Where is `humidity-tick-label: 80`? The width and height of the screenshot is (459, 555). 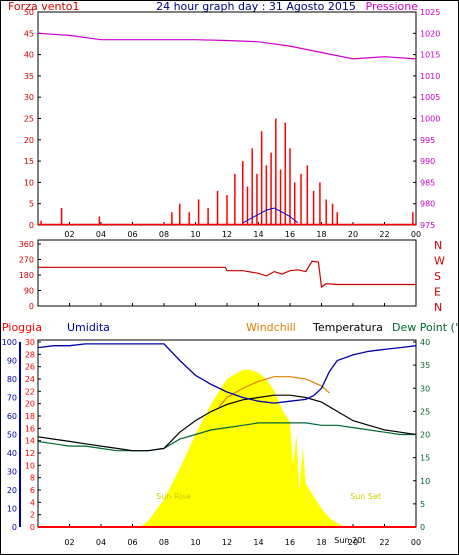 humidity-tick-label: 80 is located at coordinates (12, 379).